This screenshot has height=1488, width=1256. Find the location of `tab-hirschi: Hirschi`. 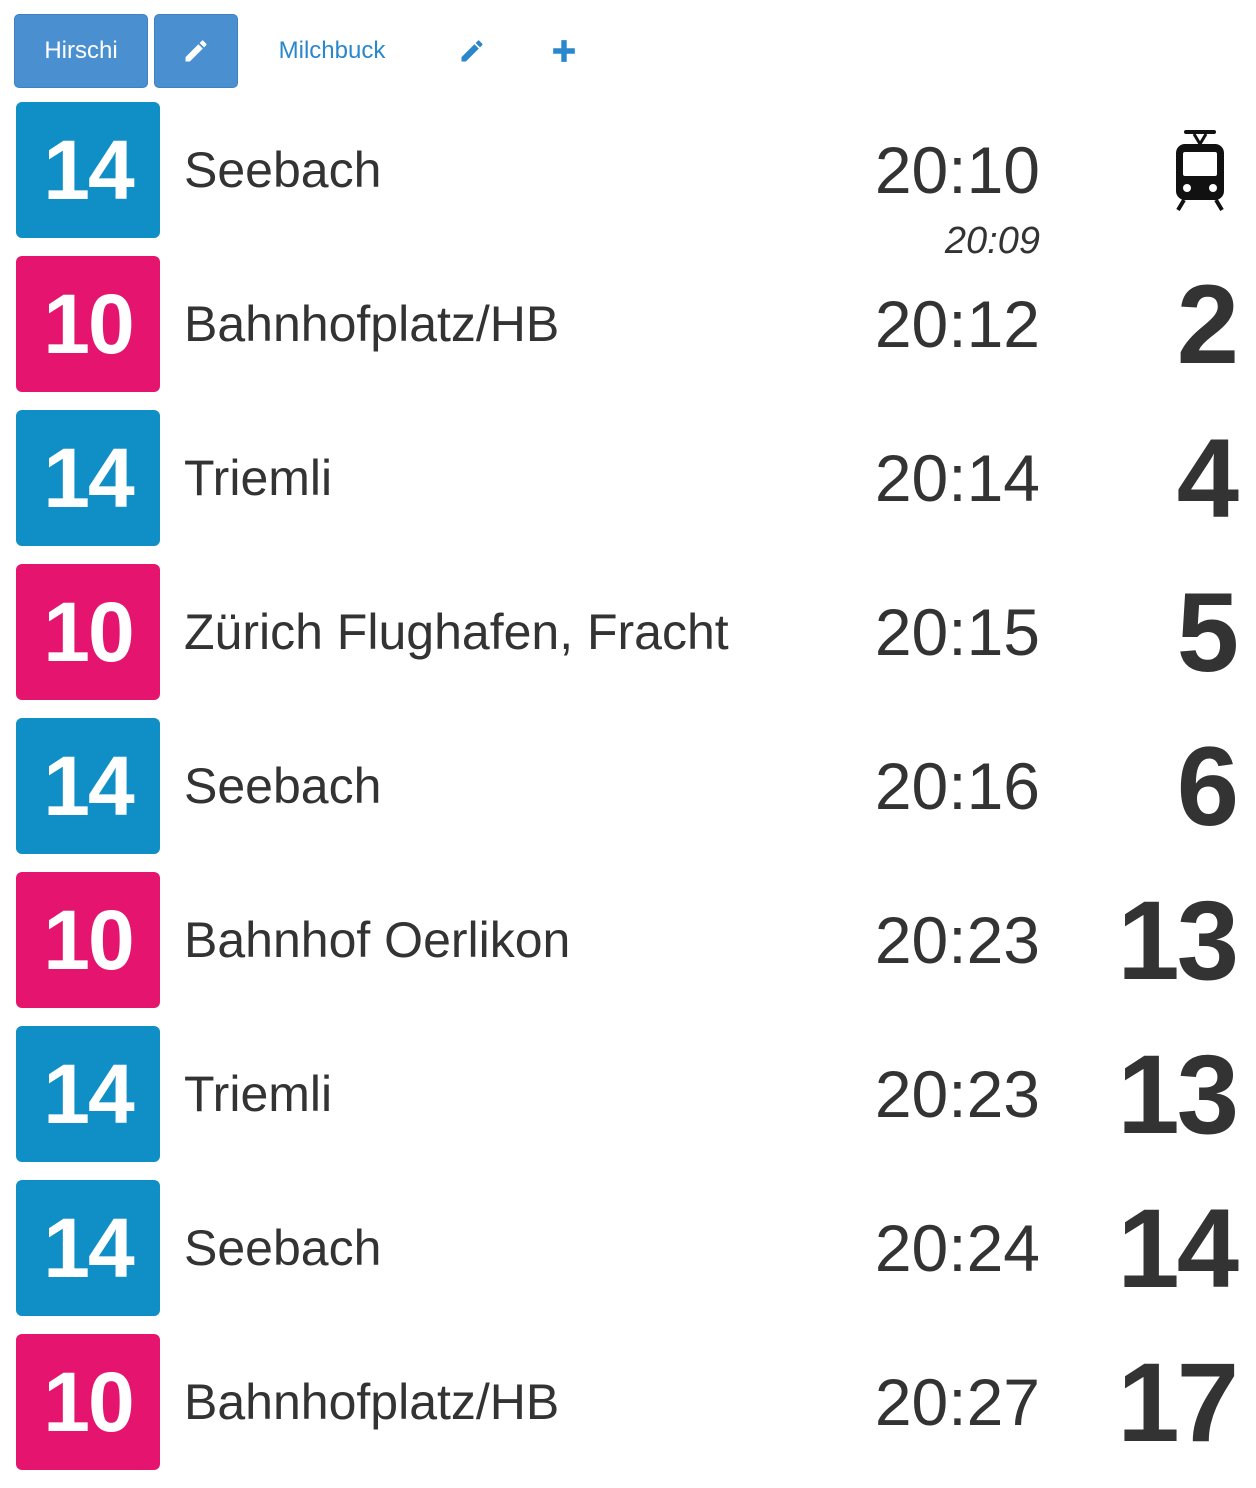

tab-hirschi: Hirschi is located at coordinates (81, 51).